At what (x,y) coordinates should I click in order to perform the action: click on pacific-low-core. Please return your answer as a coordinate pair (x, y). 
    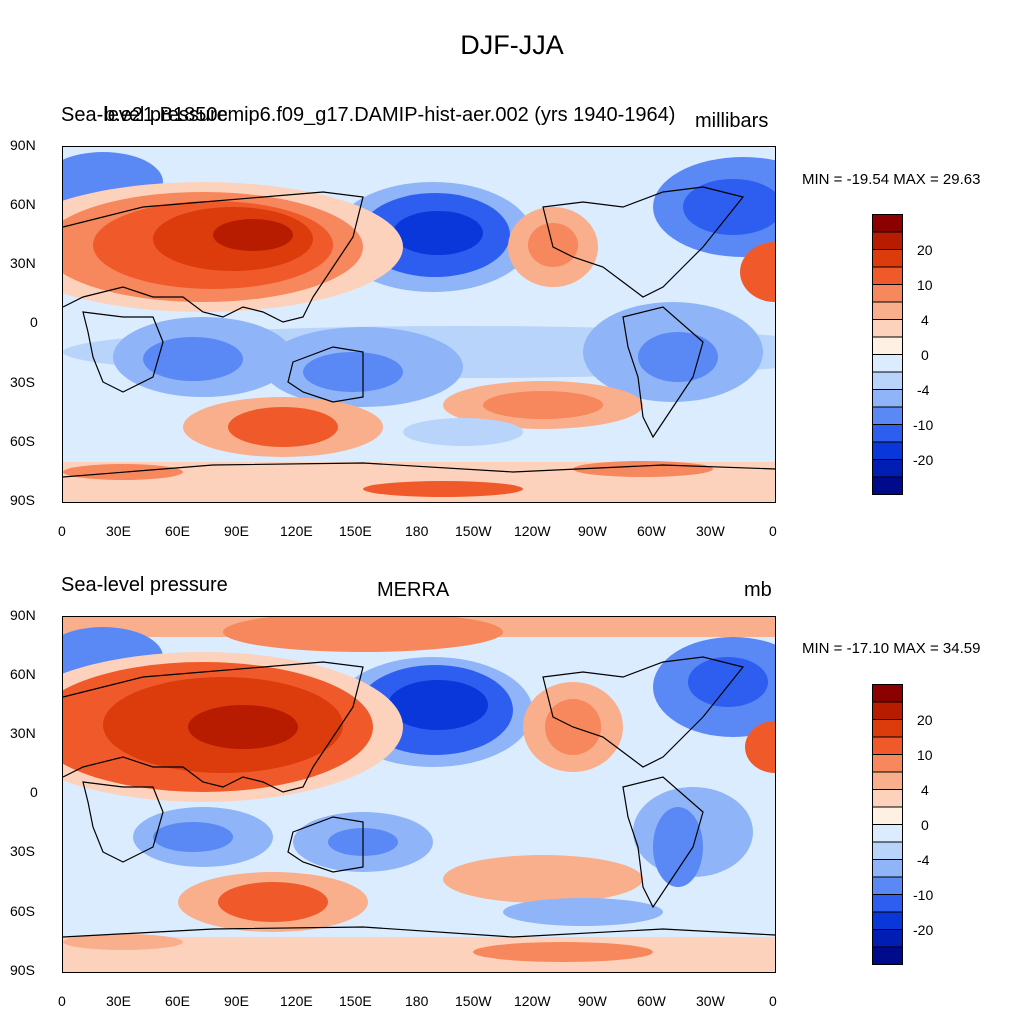
    Looking at the image, I should click on (438, 233).